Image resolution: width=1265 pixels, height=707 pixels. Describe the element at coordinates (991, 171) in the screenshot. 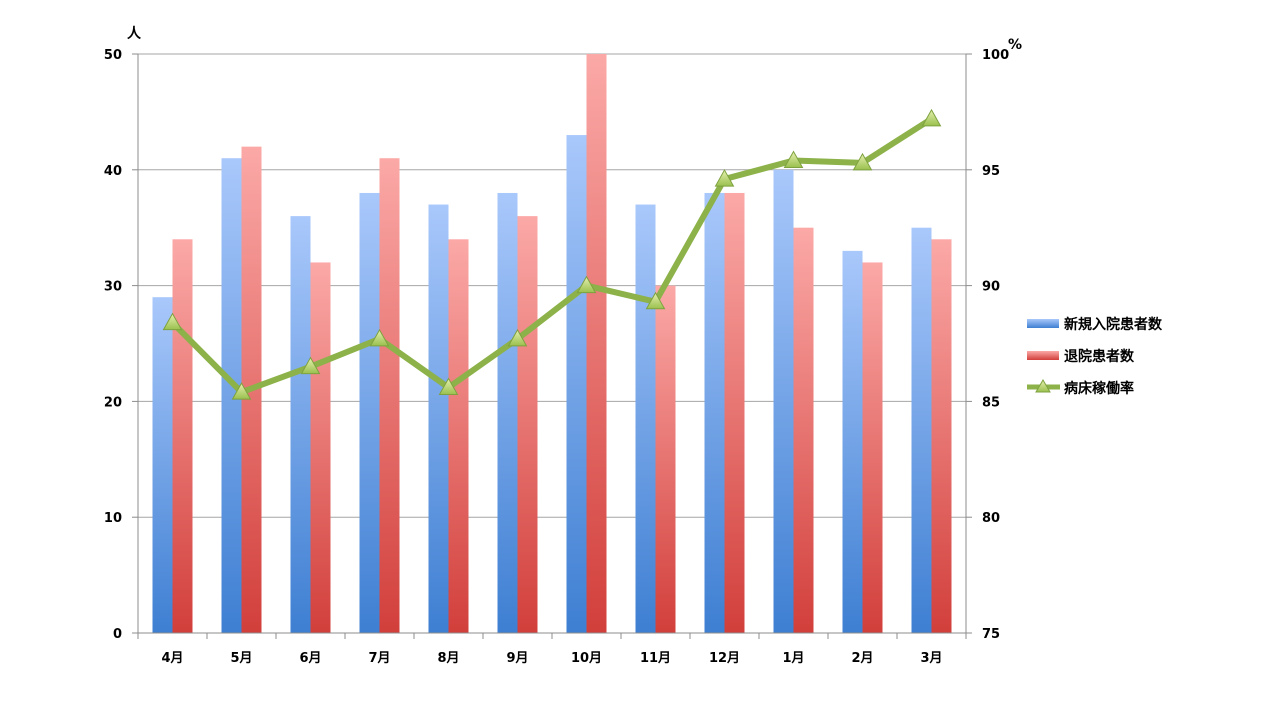

I see `y-right-tick-label: 95` at that location.